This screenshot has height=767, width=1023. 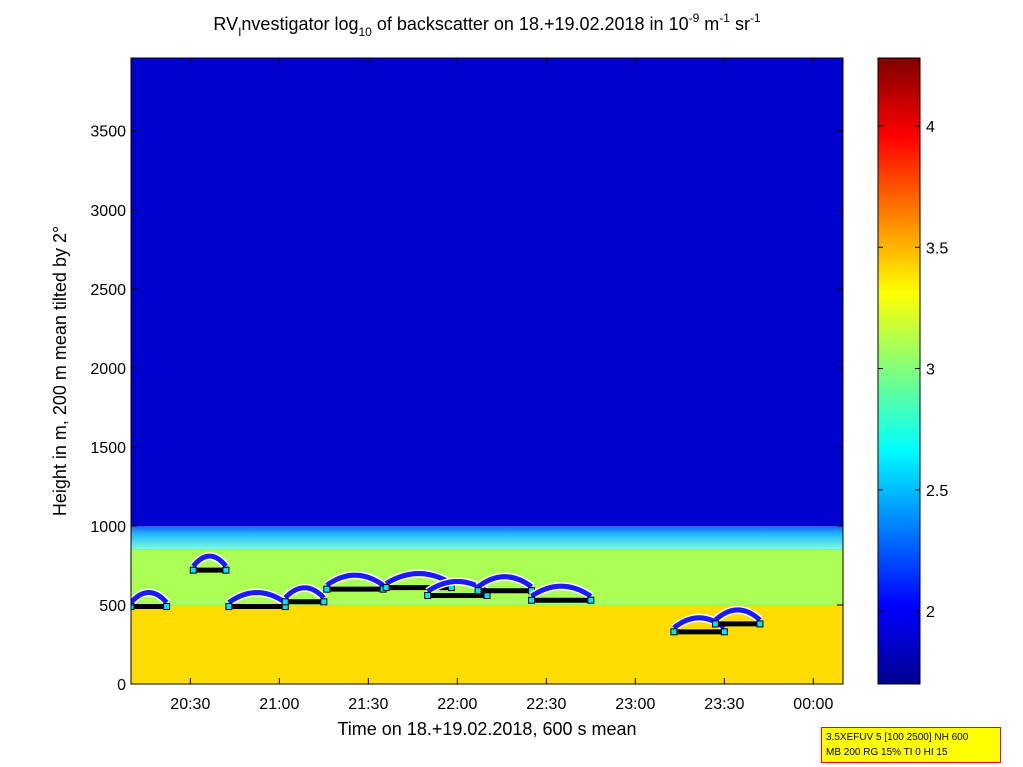 What do you see at coordinates (112, 606) in the screenshot?
I see `y-tick-label: 500` at bounding box center [112, 606].